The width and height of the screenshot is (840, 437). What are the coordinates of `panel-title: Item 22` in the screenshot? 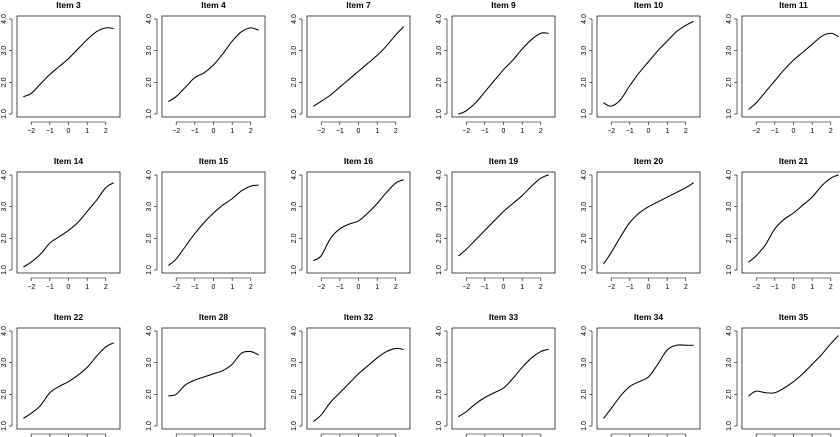 It's located at (69, 317).